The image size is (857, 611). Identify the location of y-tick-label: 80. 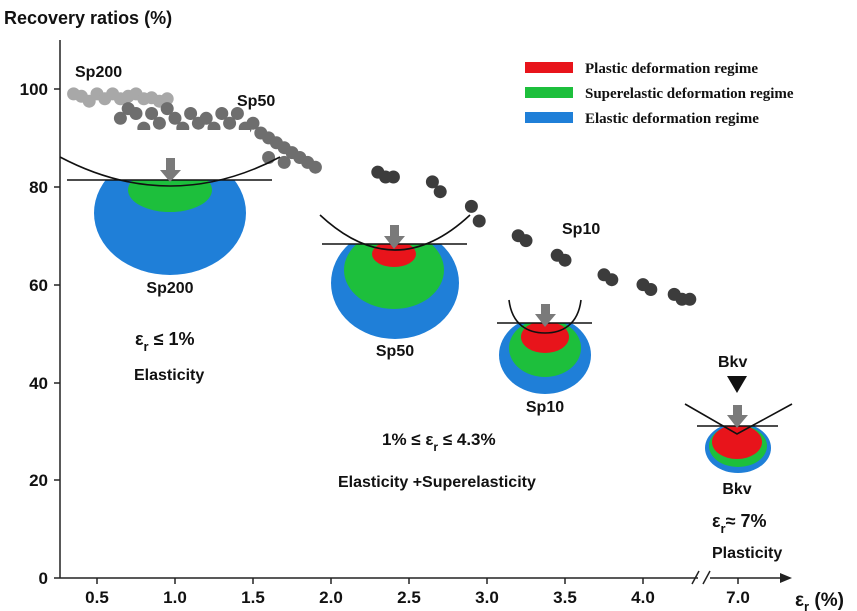
(38, 187).